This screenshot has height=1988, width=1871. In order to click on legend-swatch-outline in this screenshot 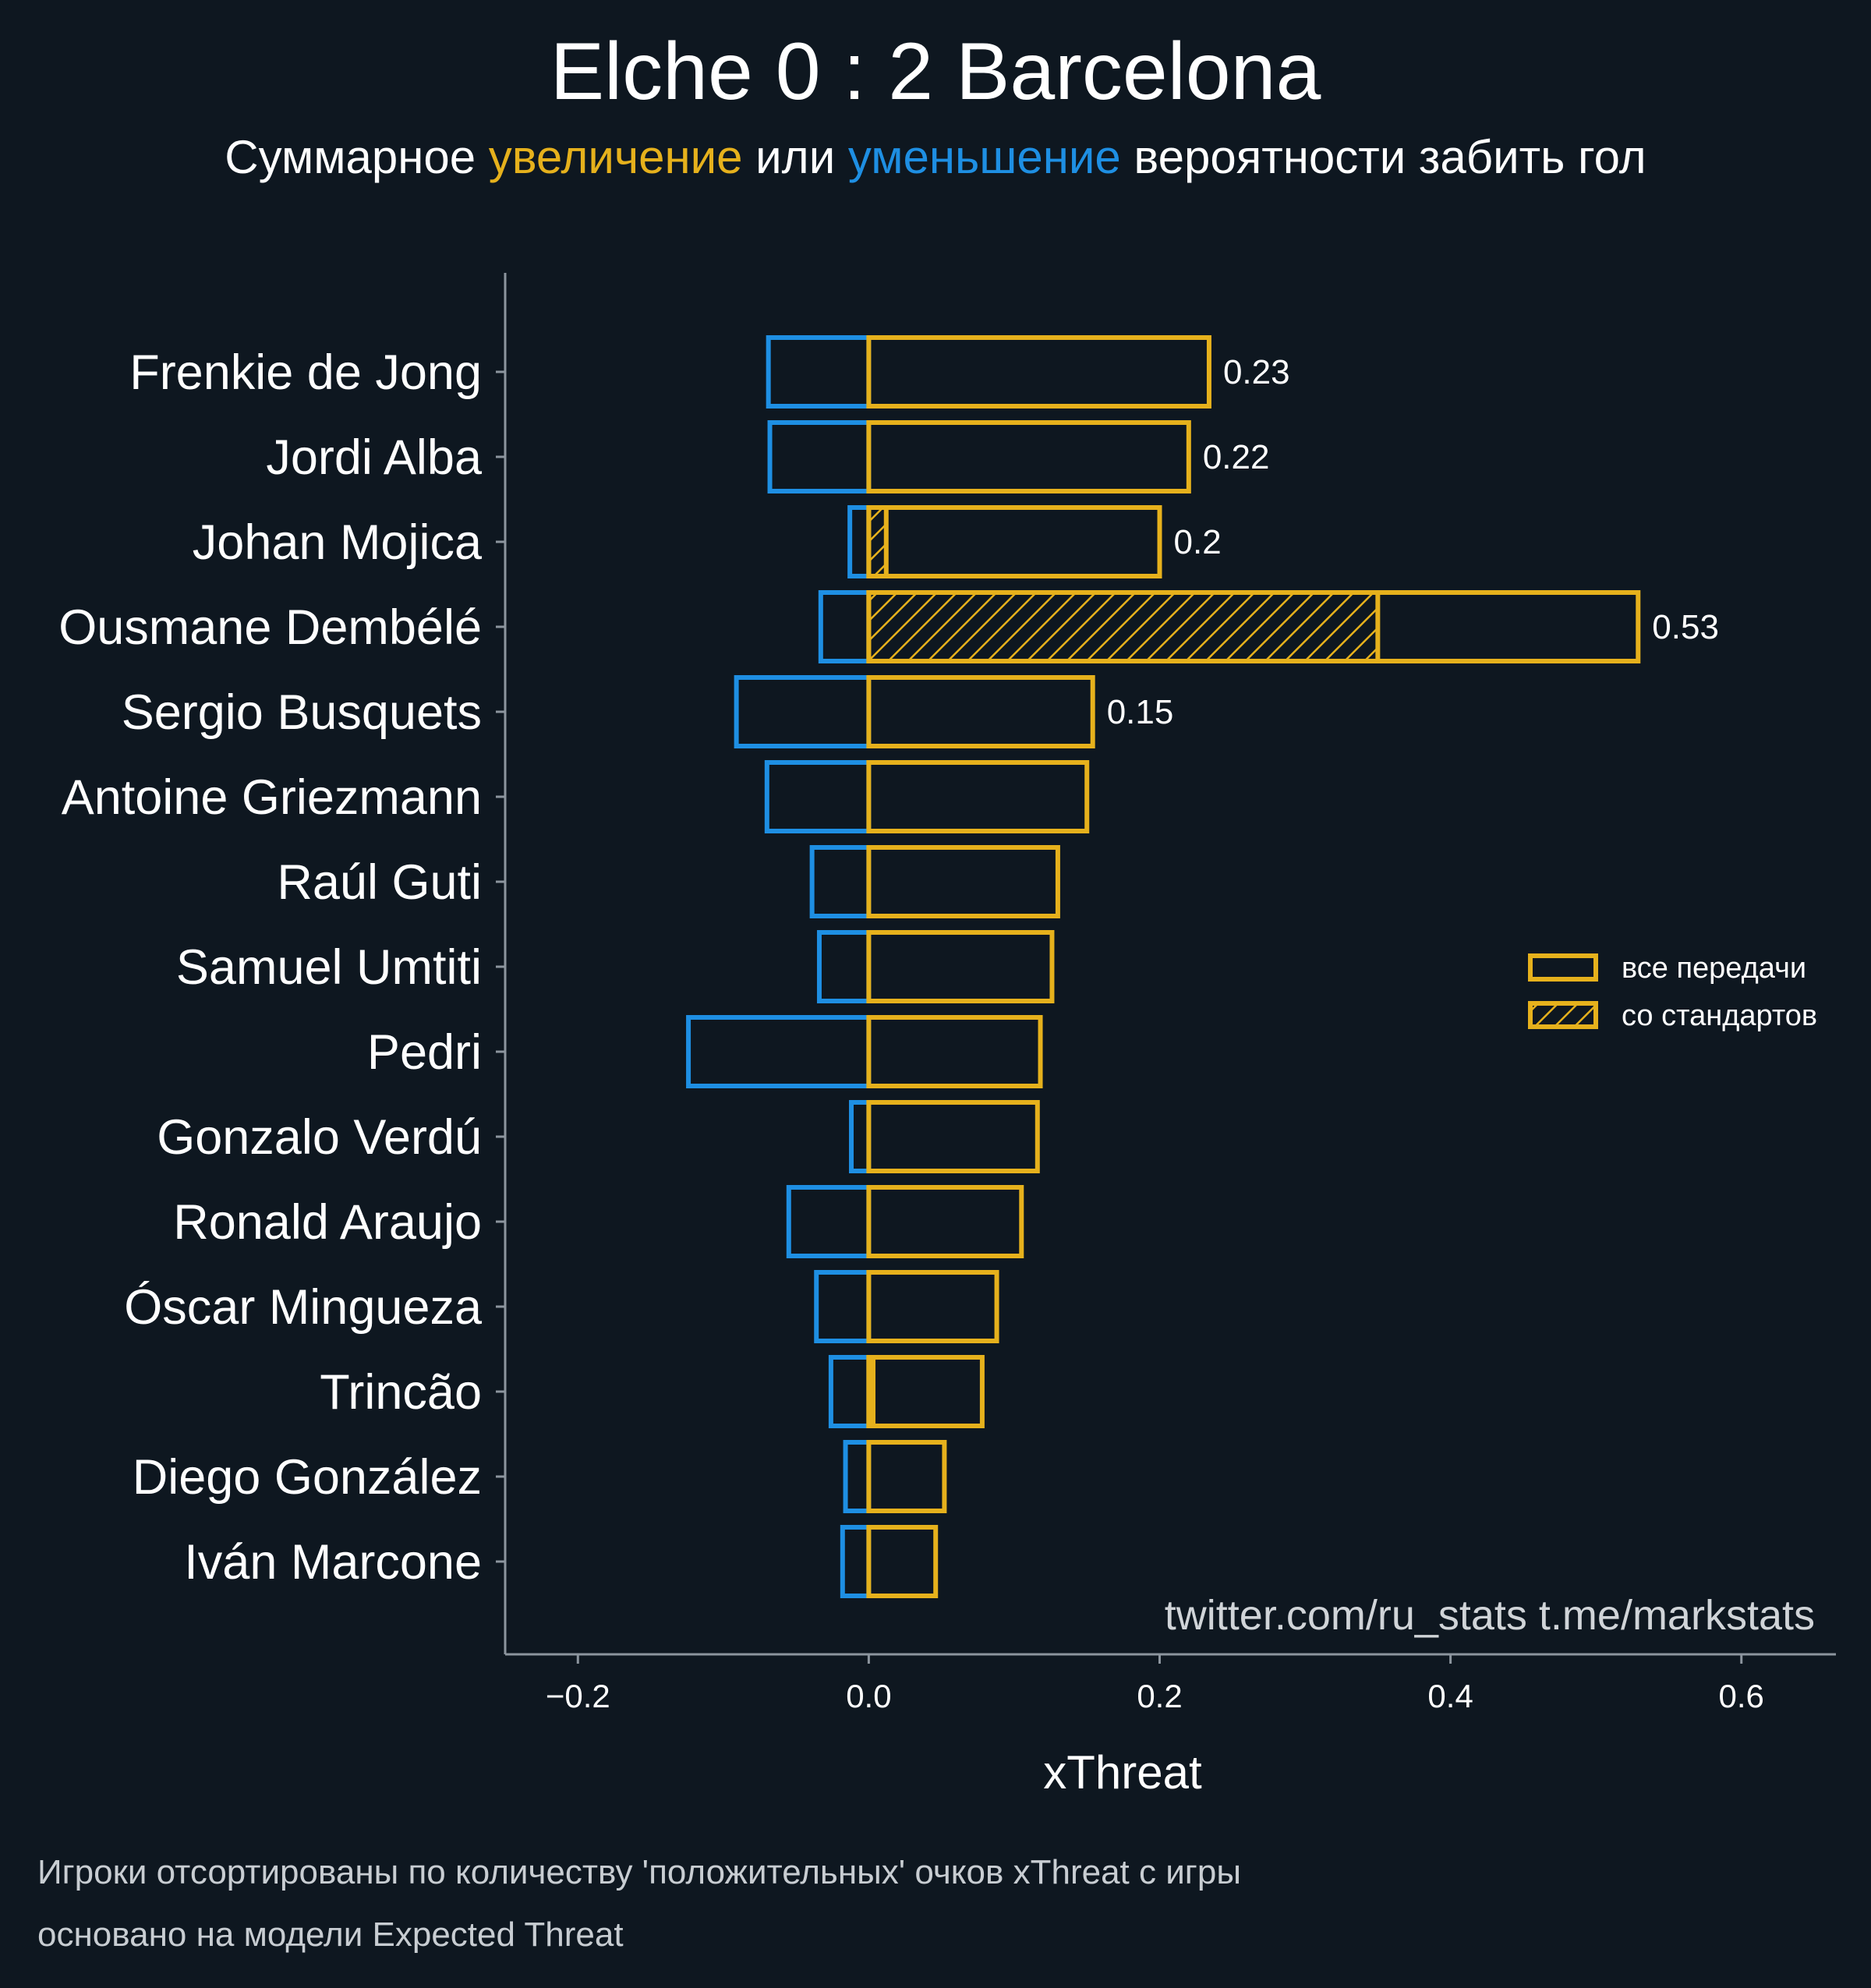, I will do `click(1563, 967)`.